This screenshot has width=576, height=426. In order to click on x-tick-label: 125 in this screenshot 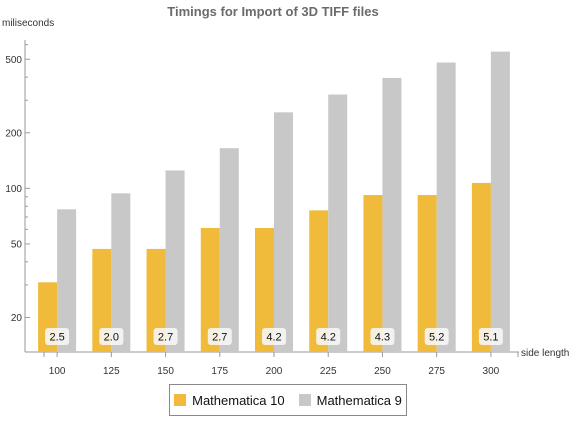, I will do `click(111, 371)`.